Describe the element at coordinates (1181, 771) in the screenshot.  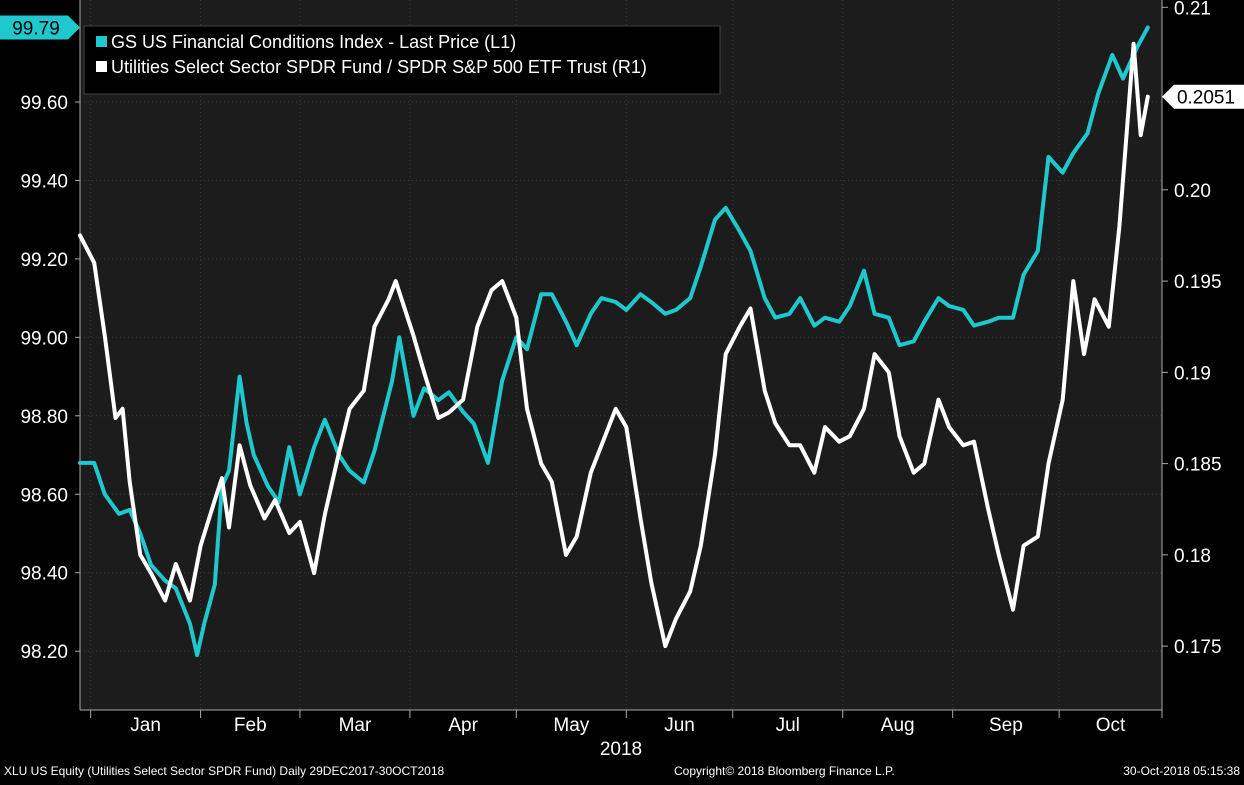
I see `footer-timestamp: 30-Oct-2018 05:15:38` at that location.